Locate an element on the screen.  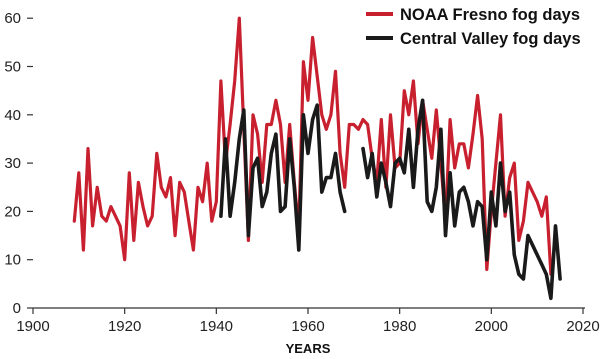
y-tick-label: 30 is located at coordinates (12, 163).